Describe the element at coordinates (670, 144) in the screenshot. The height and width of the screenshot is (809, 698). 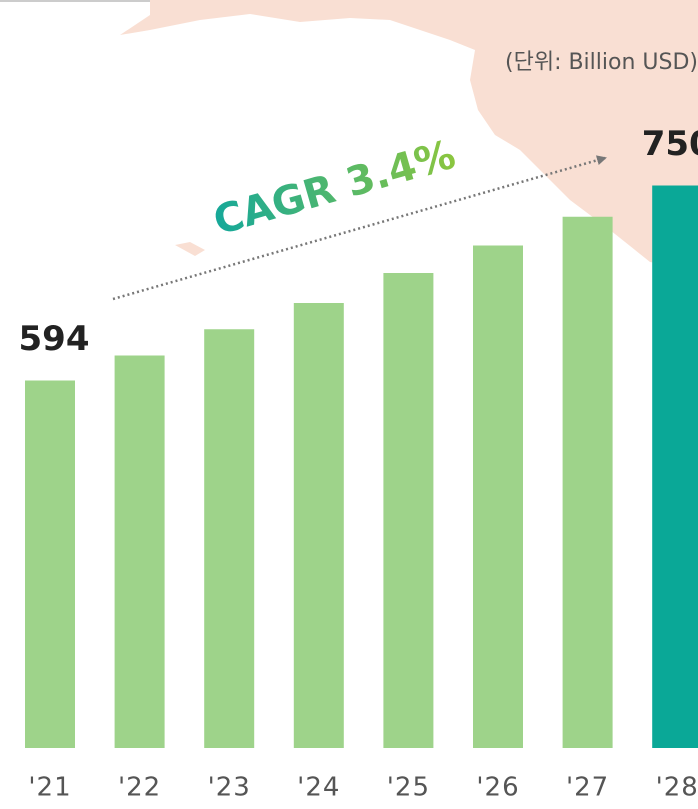
I see `value-label: 750` at that location.